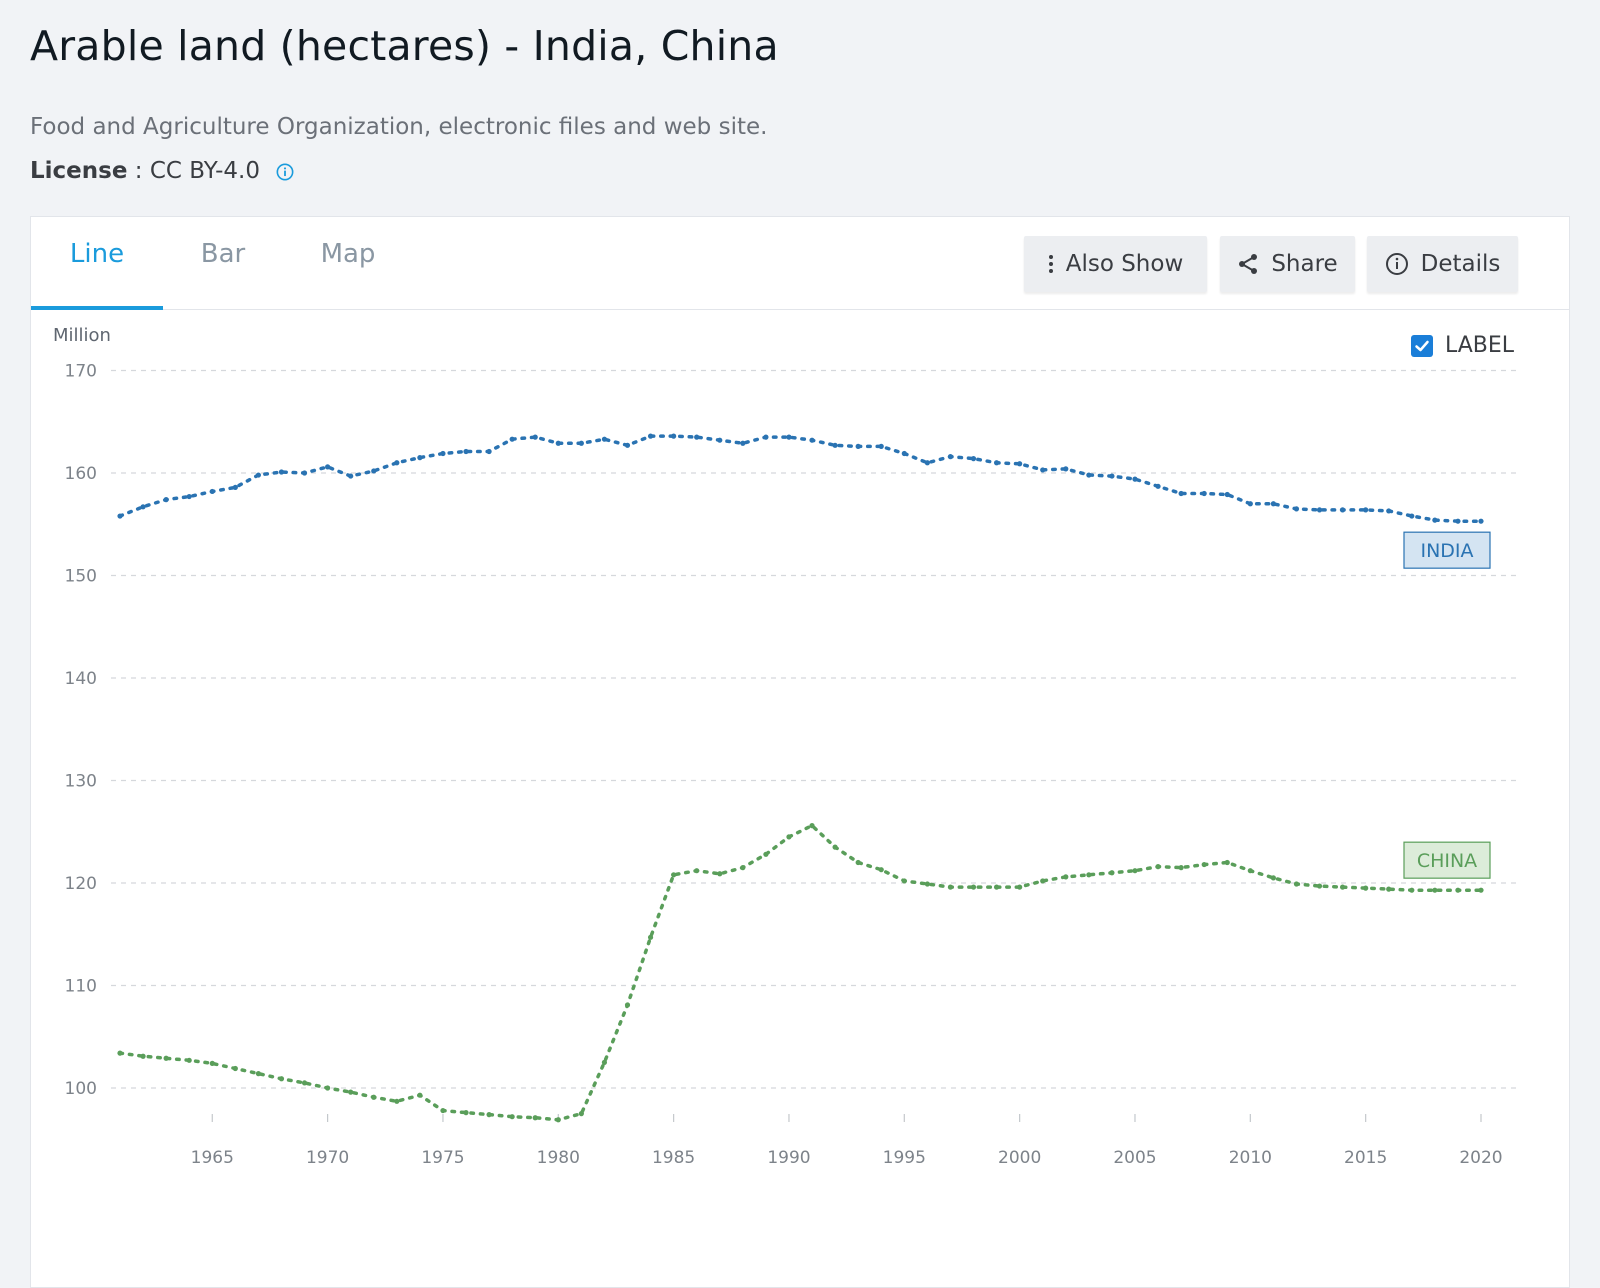 The height and width of the screenshot is (1288, 1600). What do you see at coordinates (162, 171) in the screenshot?
I see `license-line: License : CC BY-4.0` at bounding box center [162, 171].